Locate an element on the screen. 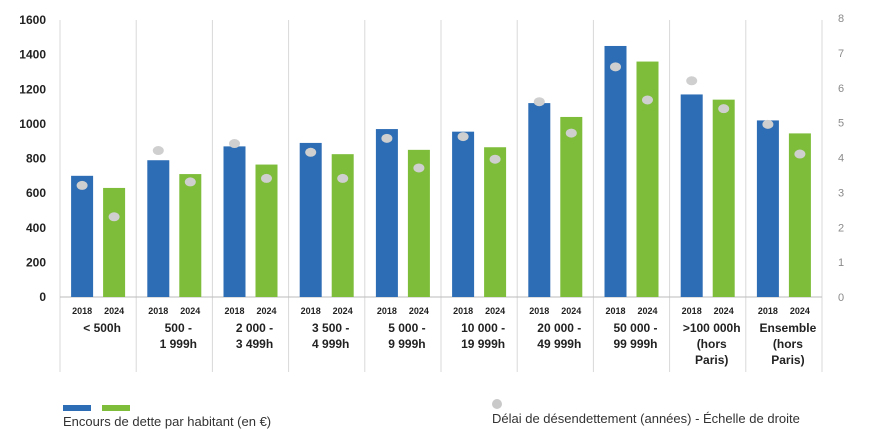  y-left-tick-label: 600 is located at coordinates (36, 193).